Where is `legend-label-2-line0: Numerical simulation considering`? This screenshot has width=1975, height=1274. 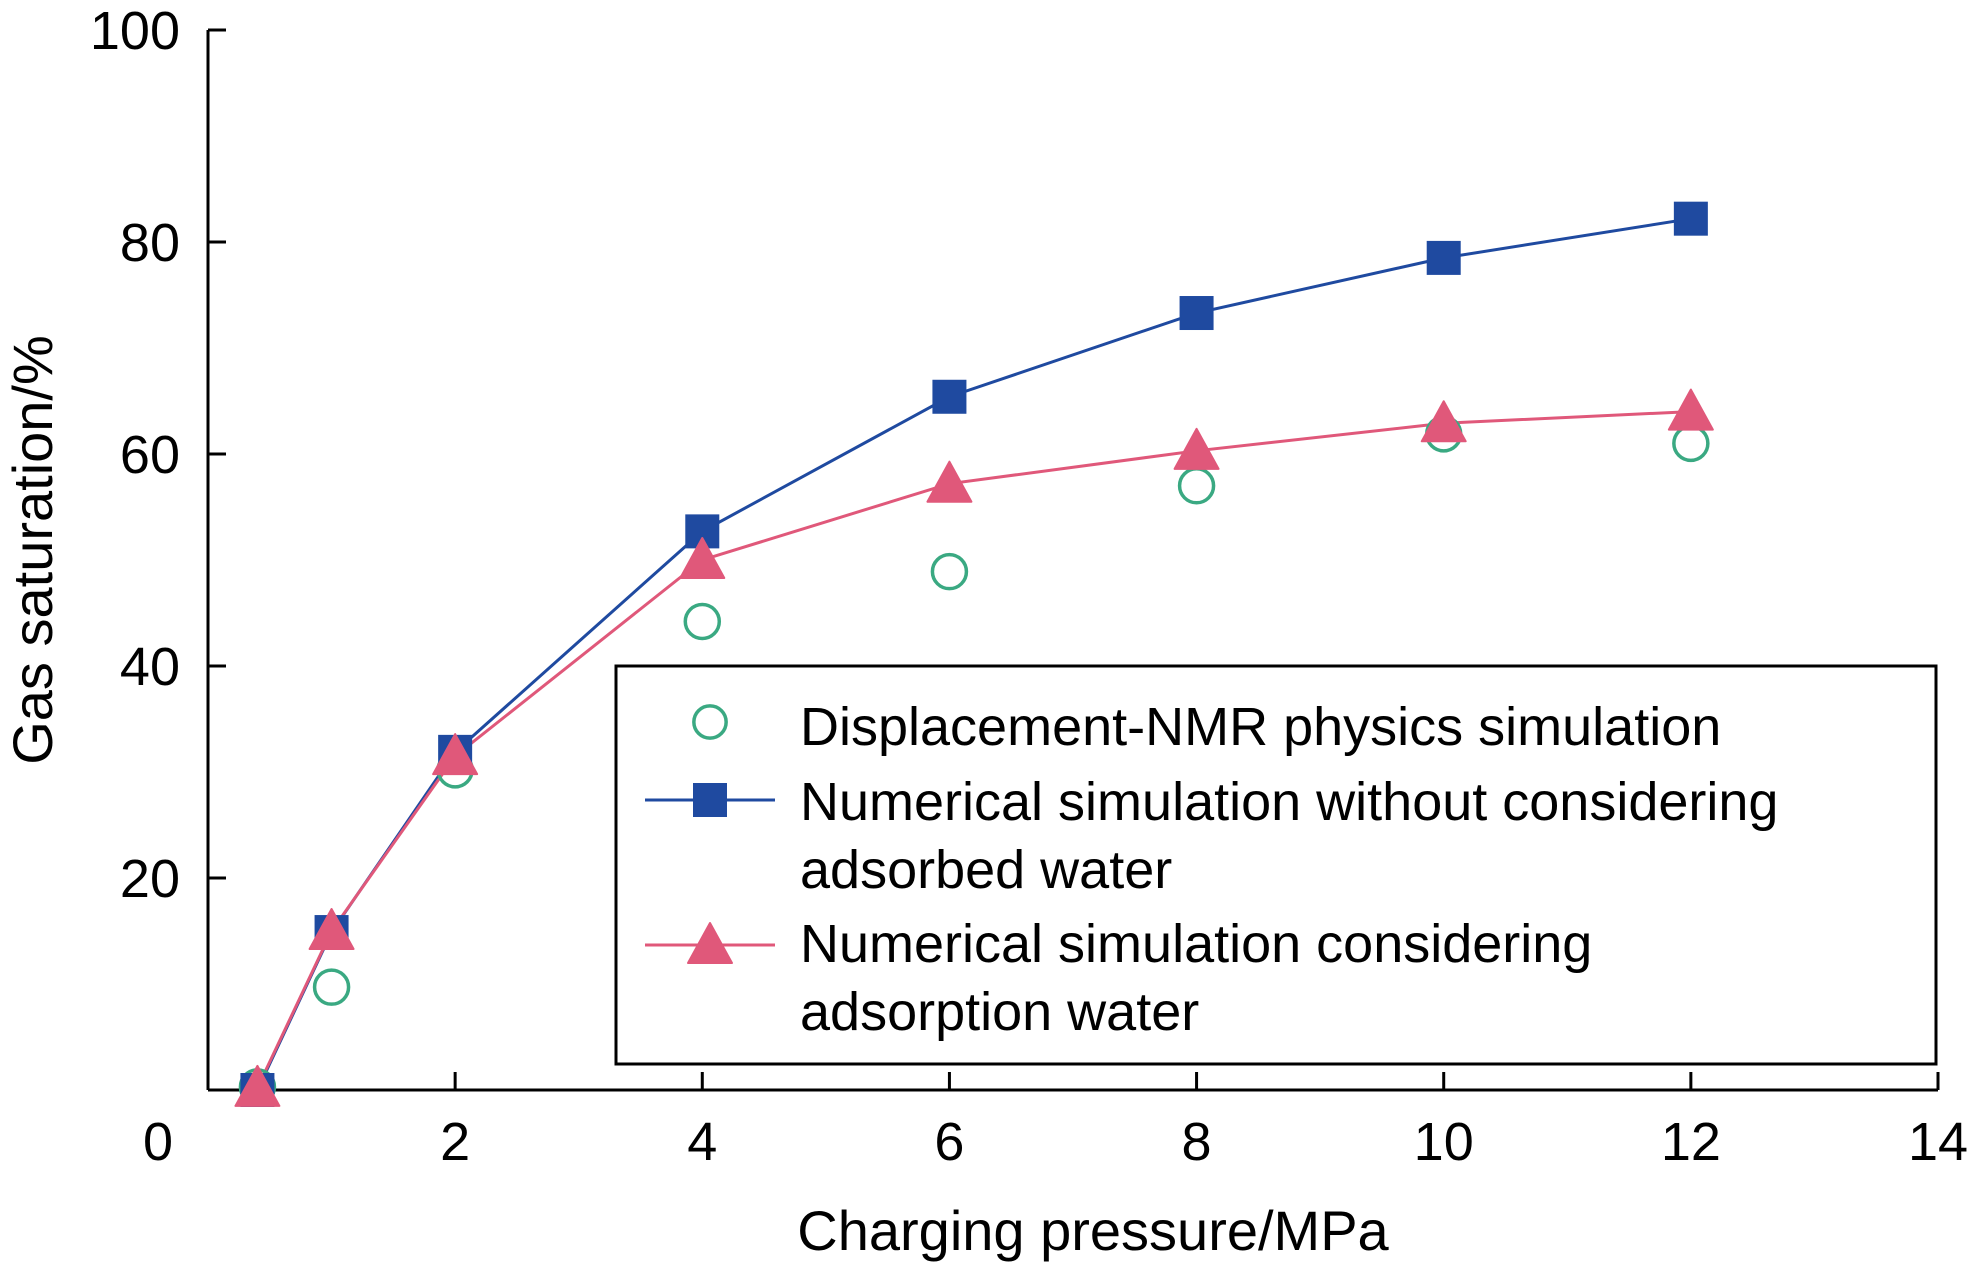 legend-label-2-line0: Numerical simulation considering is located at coordinates (1196, 944).